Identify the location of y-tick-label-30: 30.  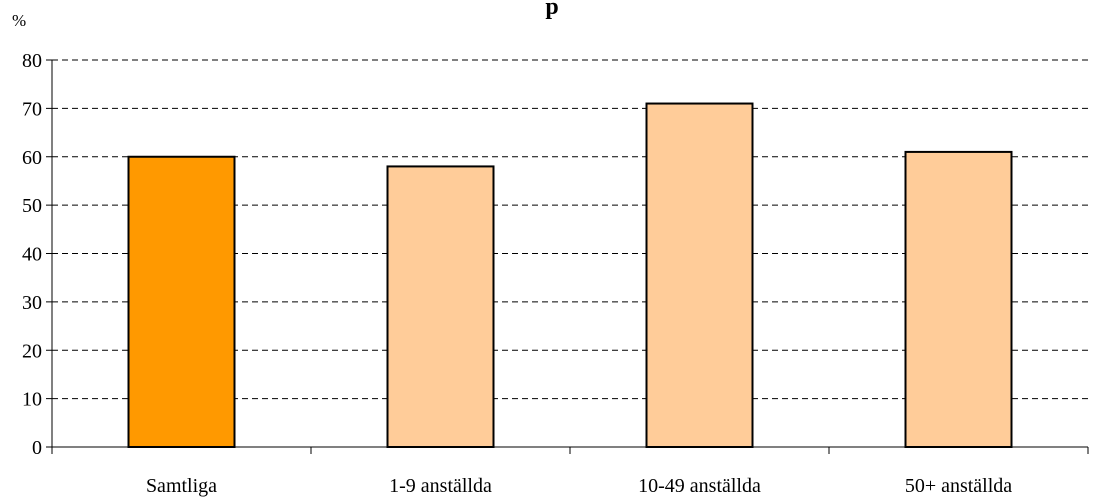
(32, 303).